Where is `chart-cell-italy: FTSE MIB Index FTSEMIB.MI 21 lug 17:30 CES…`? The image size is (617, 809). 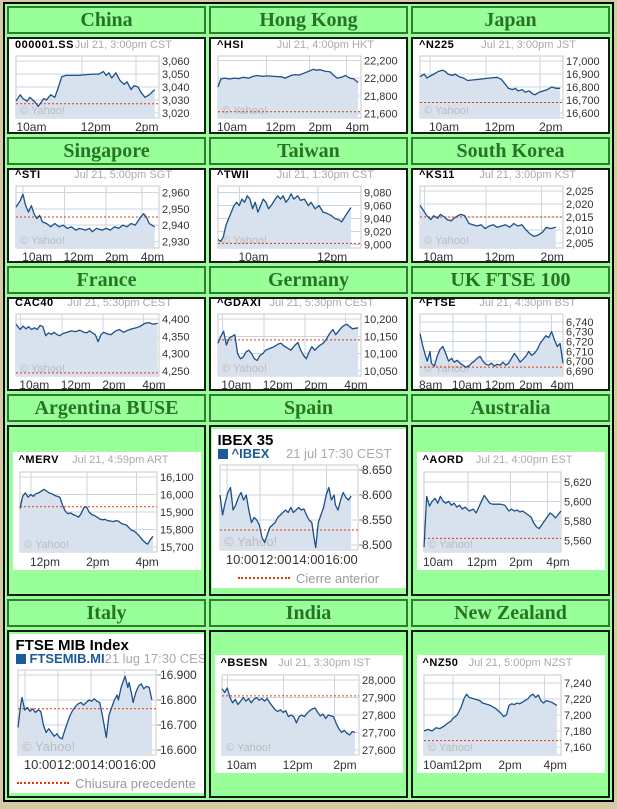
chart-cell-italy: FTSE MIB Index FTSEMIB.MI 21 lug 17:30 CES… is located at coordinates (106, 714).